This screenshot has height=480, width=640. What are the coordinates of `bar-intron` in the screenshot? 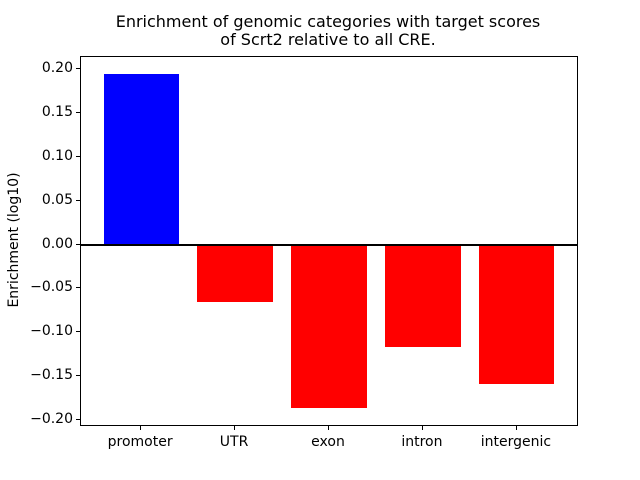 It's located at (423, 295).